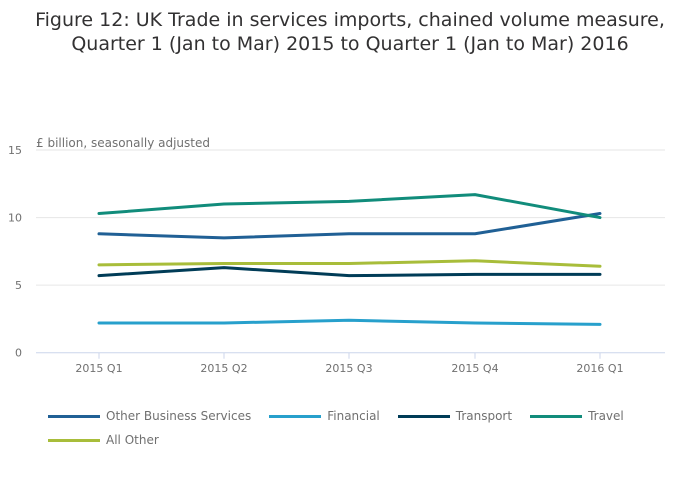 The height and width of the screenshot is (502, 700). What do you see at coordinates (179, 416) in the screenshot?
I see `legend-label: Other Business Services` at bounding box center [179, 416].